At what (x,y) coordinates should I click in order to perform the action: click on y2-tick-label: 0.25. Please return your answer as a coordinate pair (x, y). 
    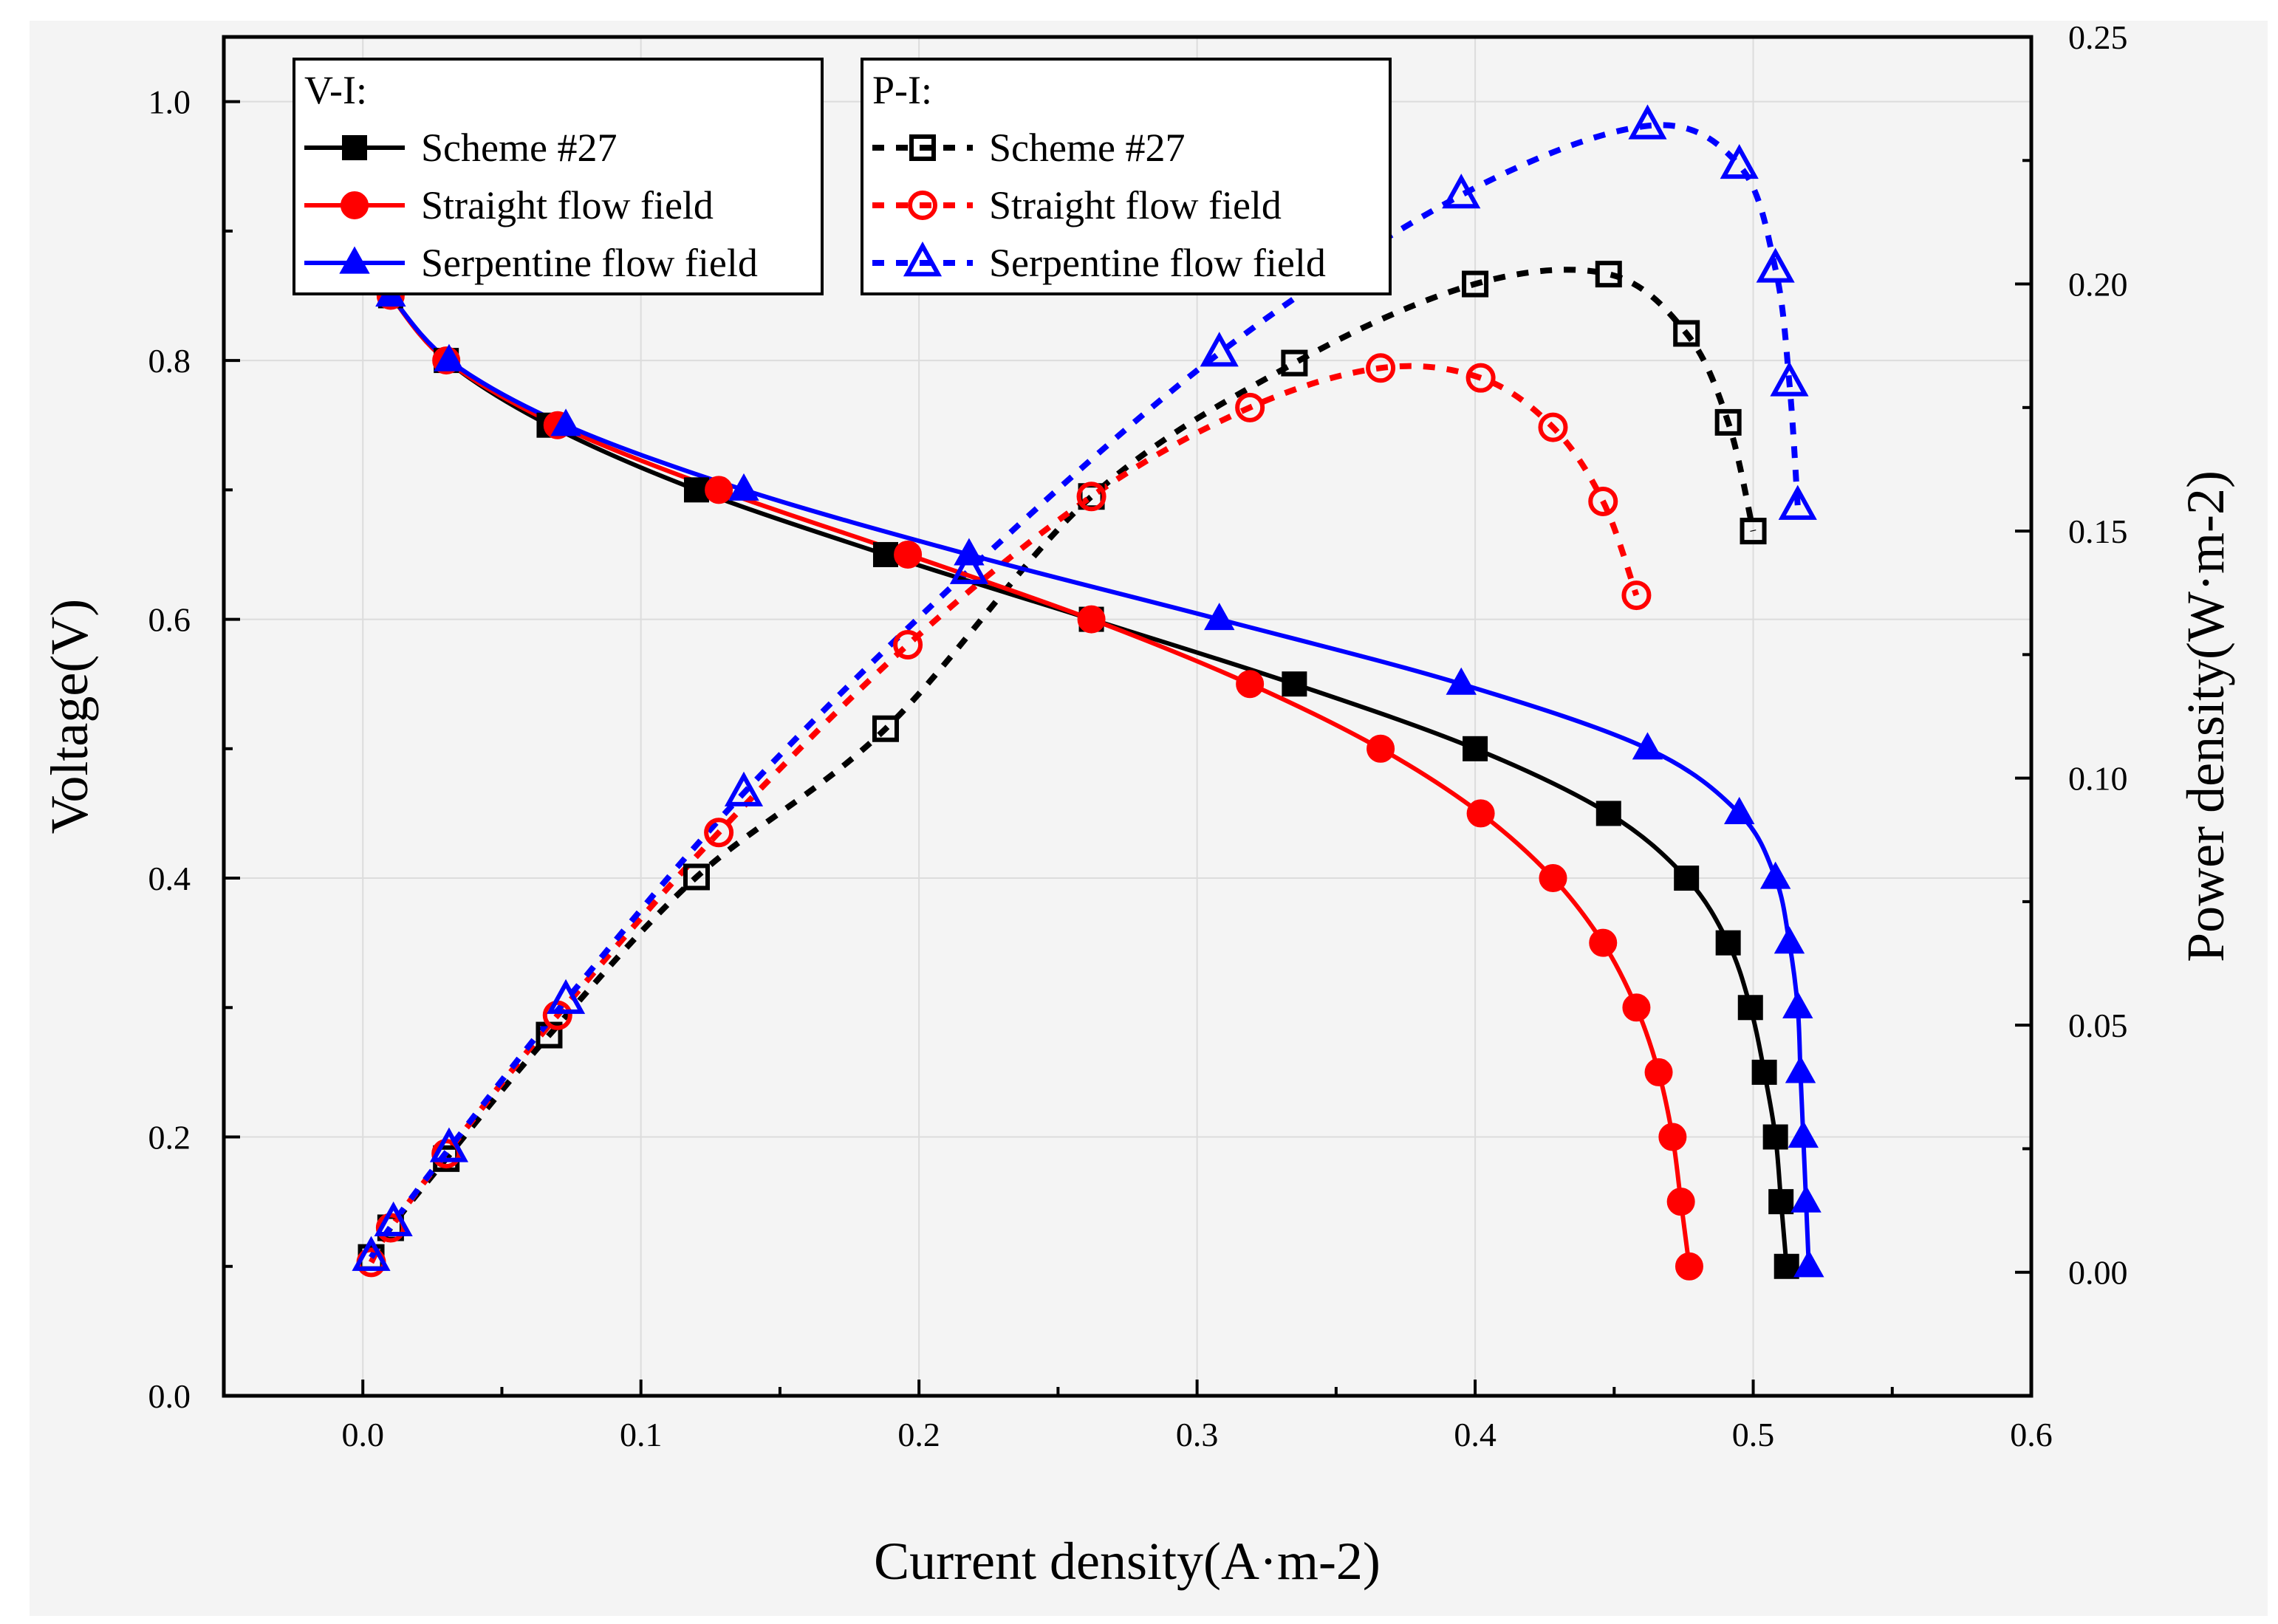
    Looking at the image, I should click on (2098, 37).